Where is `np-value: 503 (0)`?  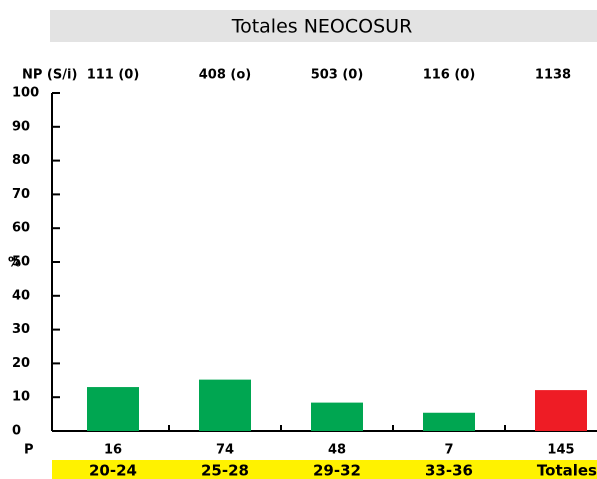
np-value: 503 (0) is located at coordinates (337, 75).